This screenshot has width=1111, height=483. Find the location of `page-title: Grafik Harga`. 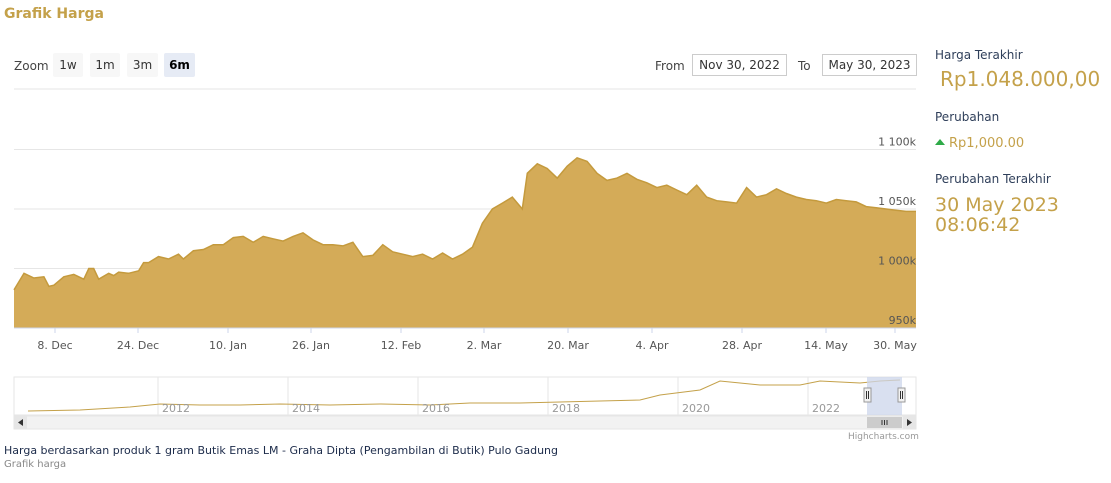

page-title: Grafik Harga is located at coordinates (54, 14).